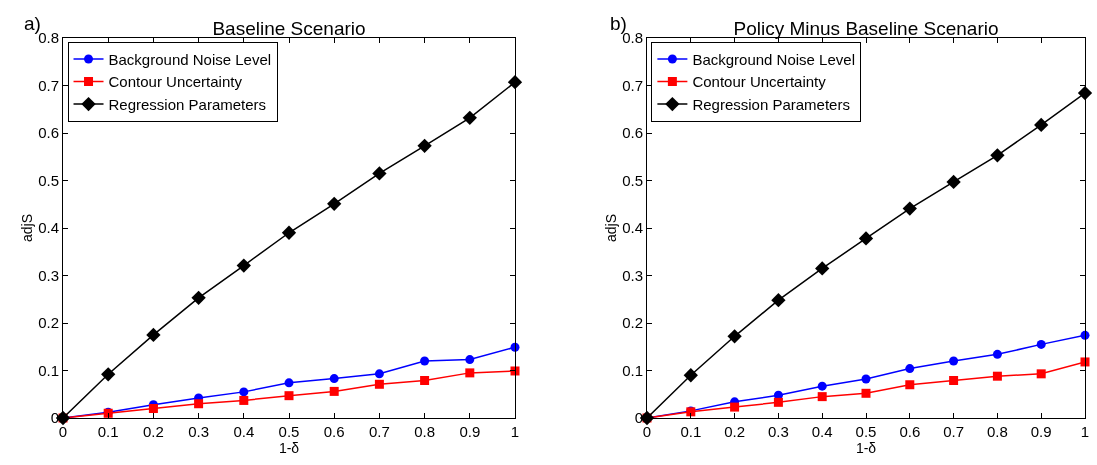  What do you see at coordinates (289, 28) in the screenshot?
I see `chart-title: Baseline Scenario` at bounding box center [289, 28].